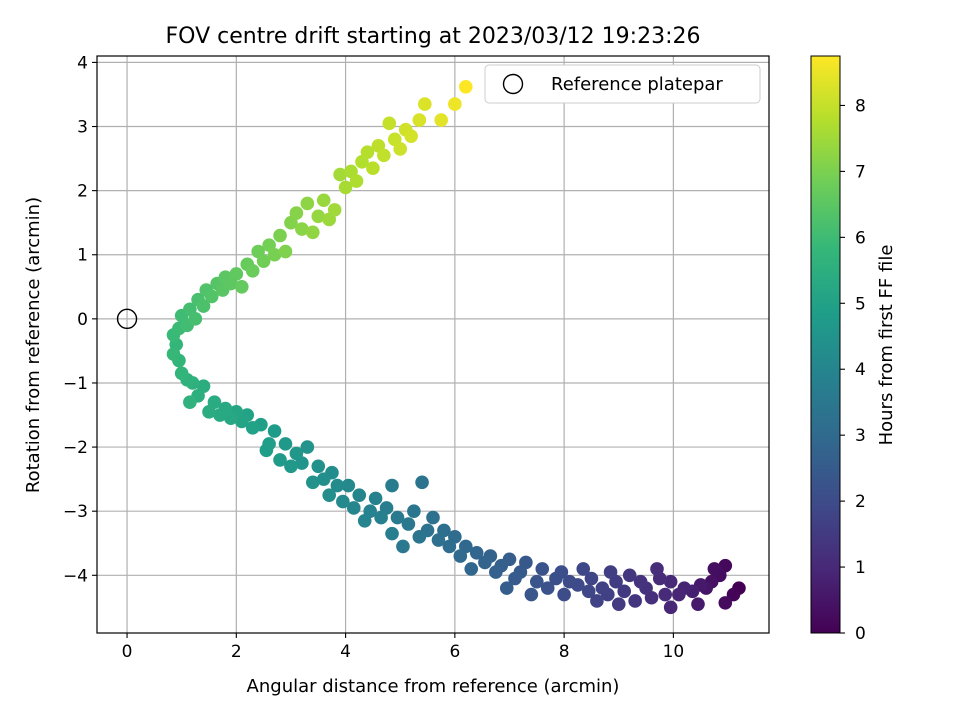 The height and width of the screenshot is (720, 960). I want to click on y-tick-label: −4, so click(75, 576).